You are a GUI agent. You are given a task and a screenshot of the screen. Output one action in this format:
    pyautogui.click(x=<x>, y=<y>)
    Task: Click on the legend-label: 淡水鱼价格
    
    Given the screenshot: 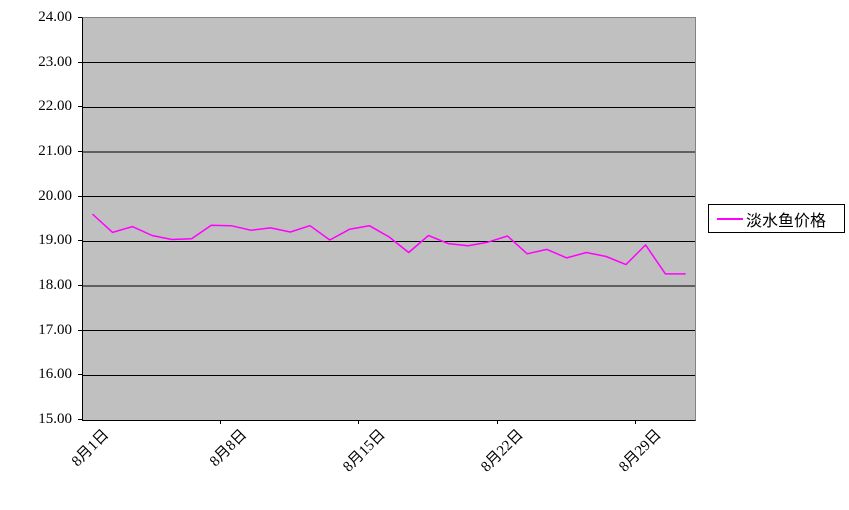 What is the action you would take?
    pyautogui.click(x=786, y=221)
    